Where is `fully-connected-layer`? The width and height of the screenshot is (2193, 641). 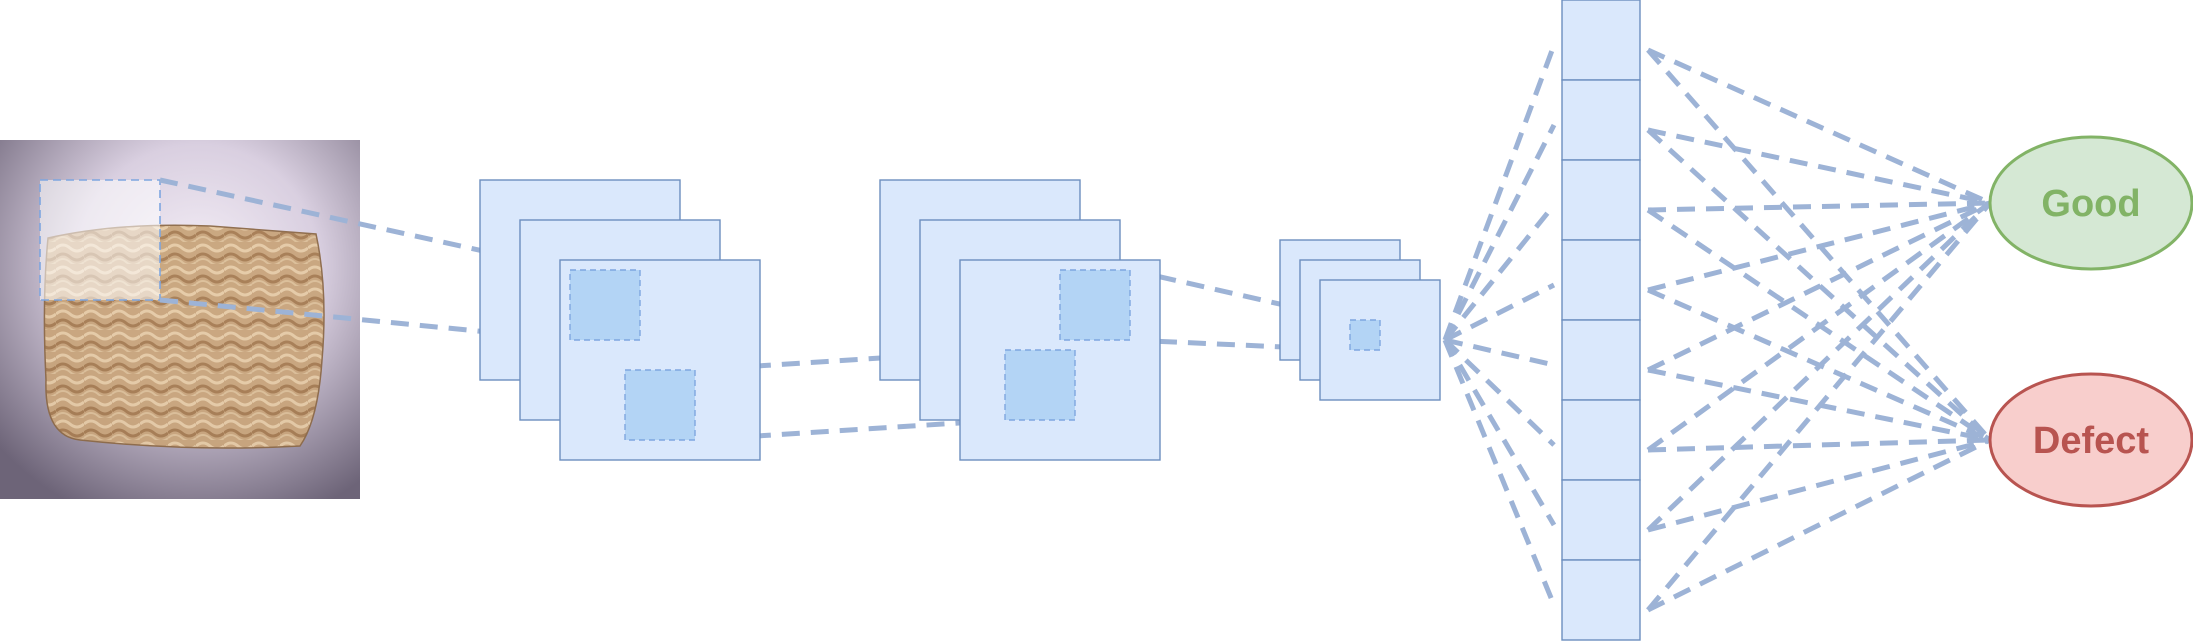 fully-connected-layer is located at coordinates (1601, 320).